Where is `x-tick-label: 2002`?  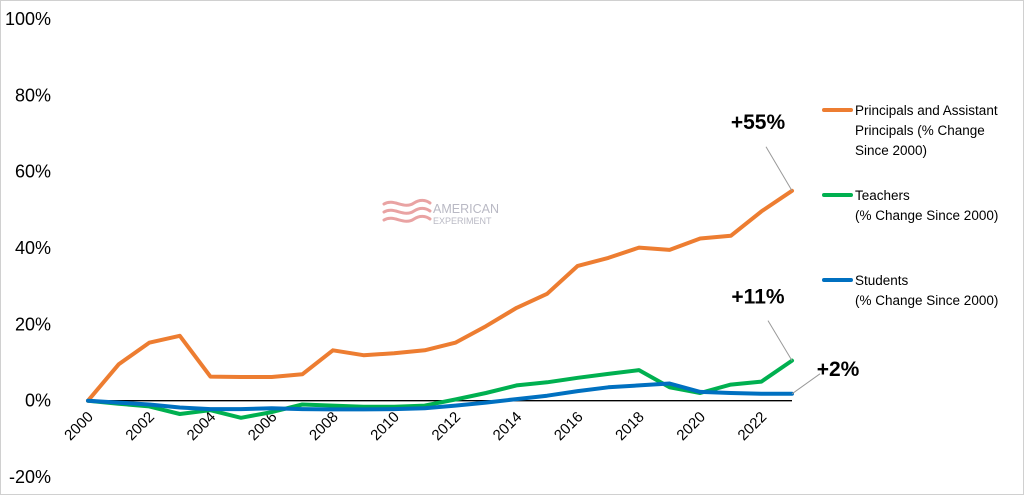 x-tick-label: 2002 is located at coordinates (140, 426).